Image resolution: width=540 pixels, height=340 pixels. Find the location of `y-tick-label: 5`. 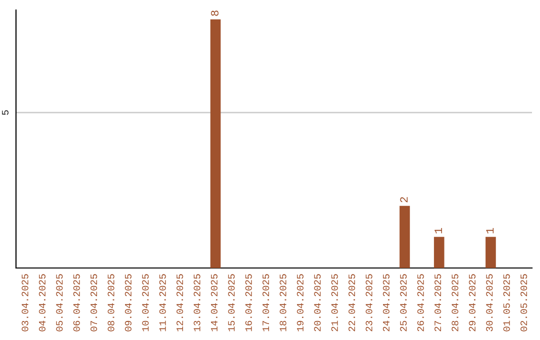

y-tick-label: 5 is located at coordinates (5, 112).